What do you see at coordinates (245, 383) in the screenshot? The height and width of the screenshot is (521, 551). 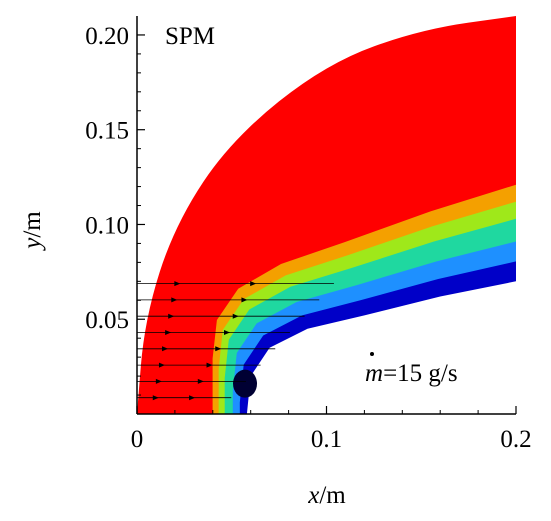 I see `recirculation-core` at bounding box center [245, 383].